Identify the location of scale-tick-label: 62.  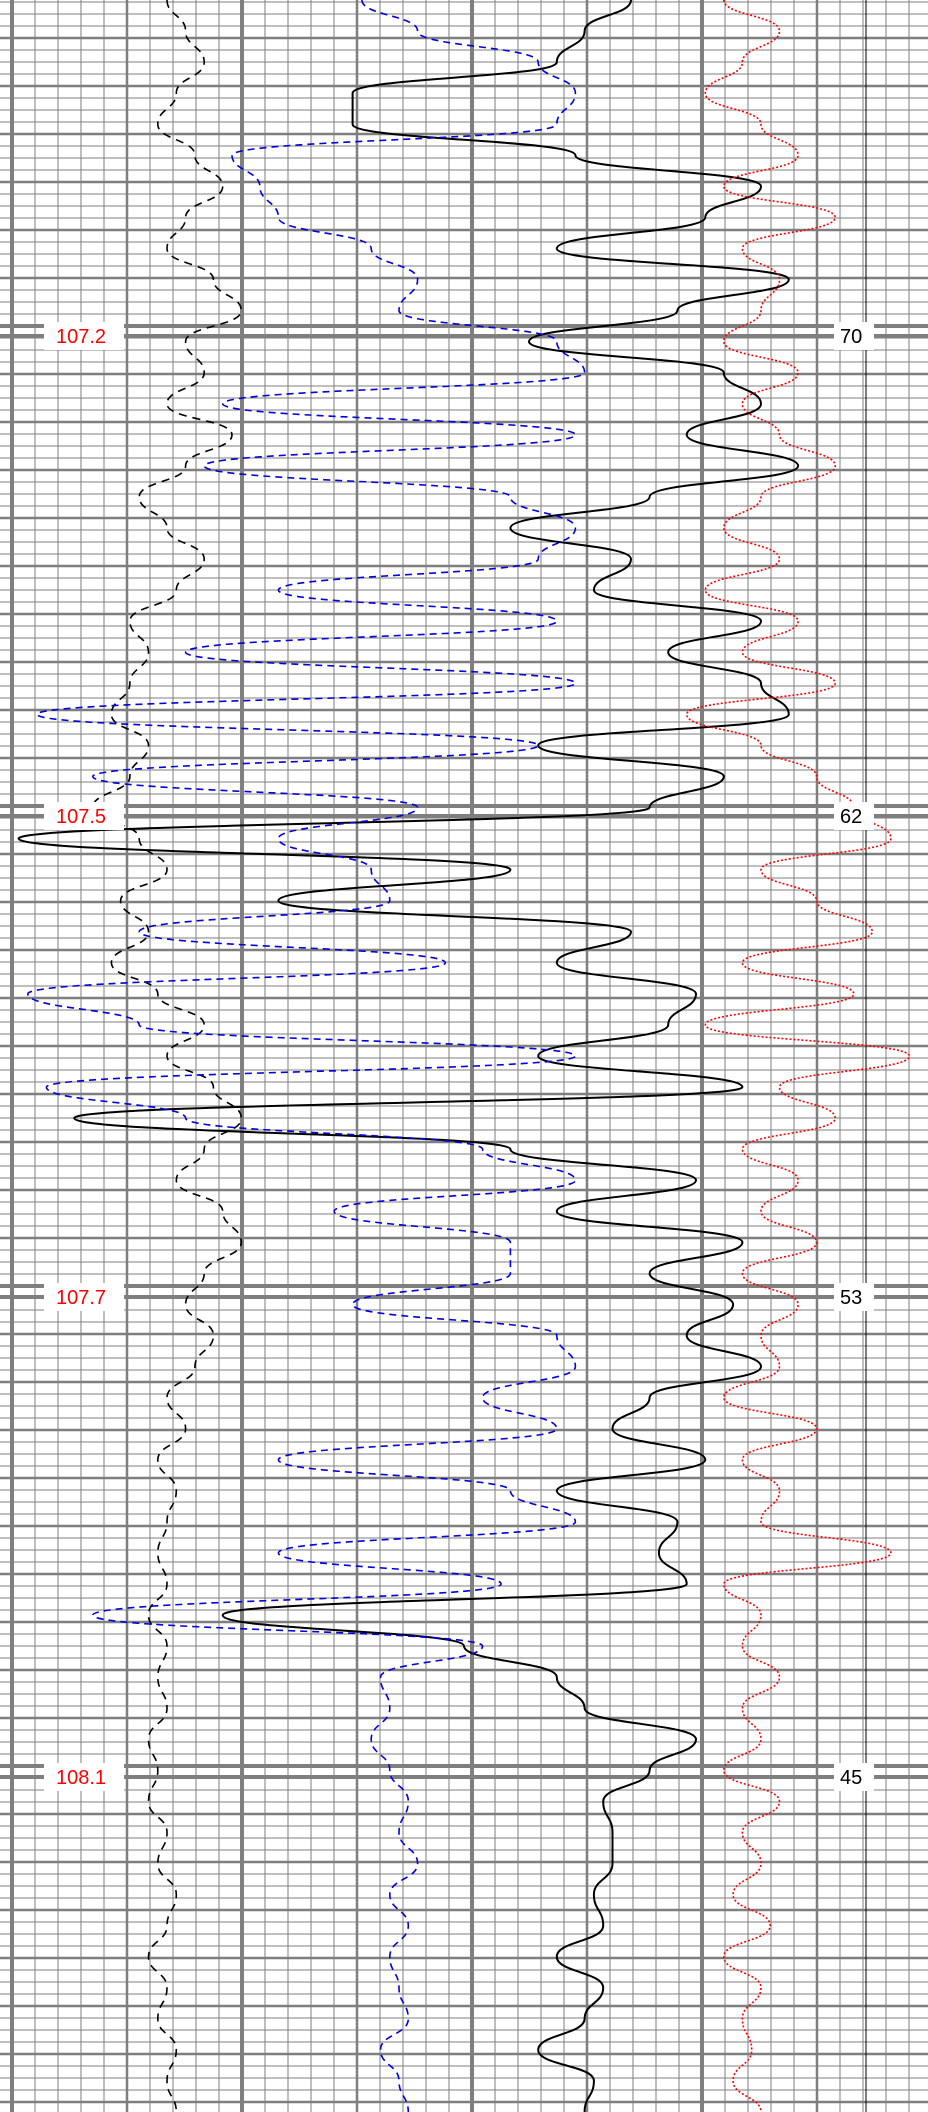
(851, 817).